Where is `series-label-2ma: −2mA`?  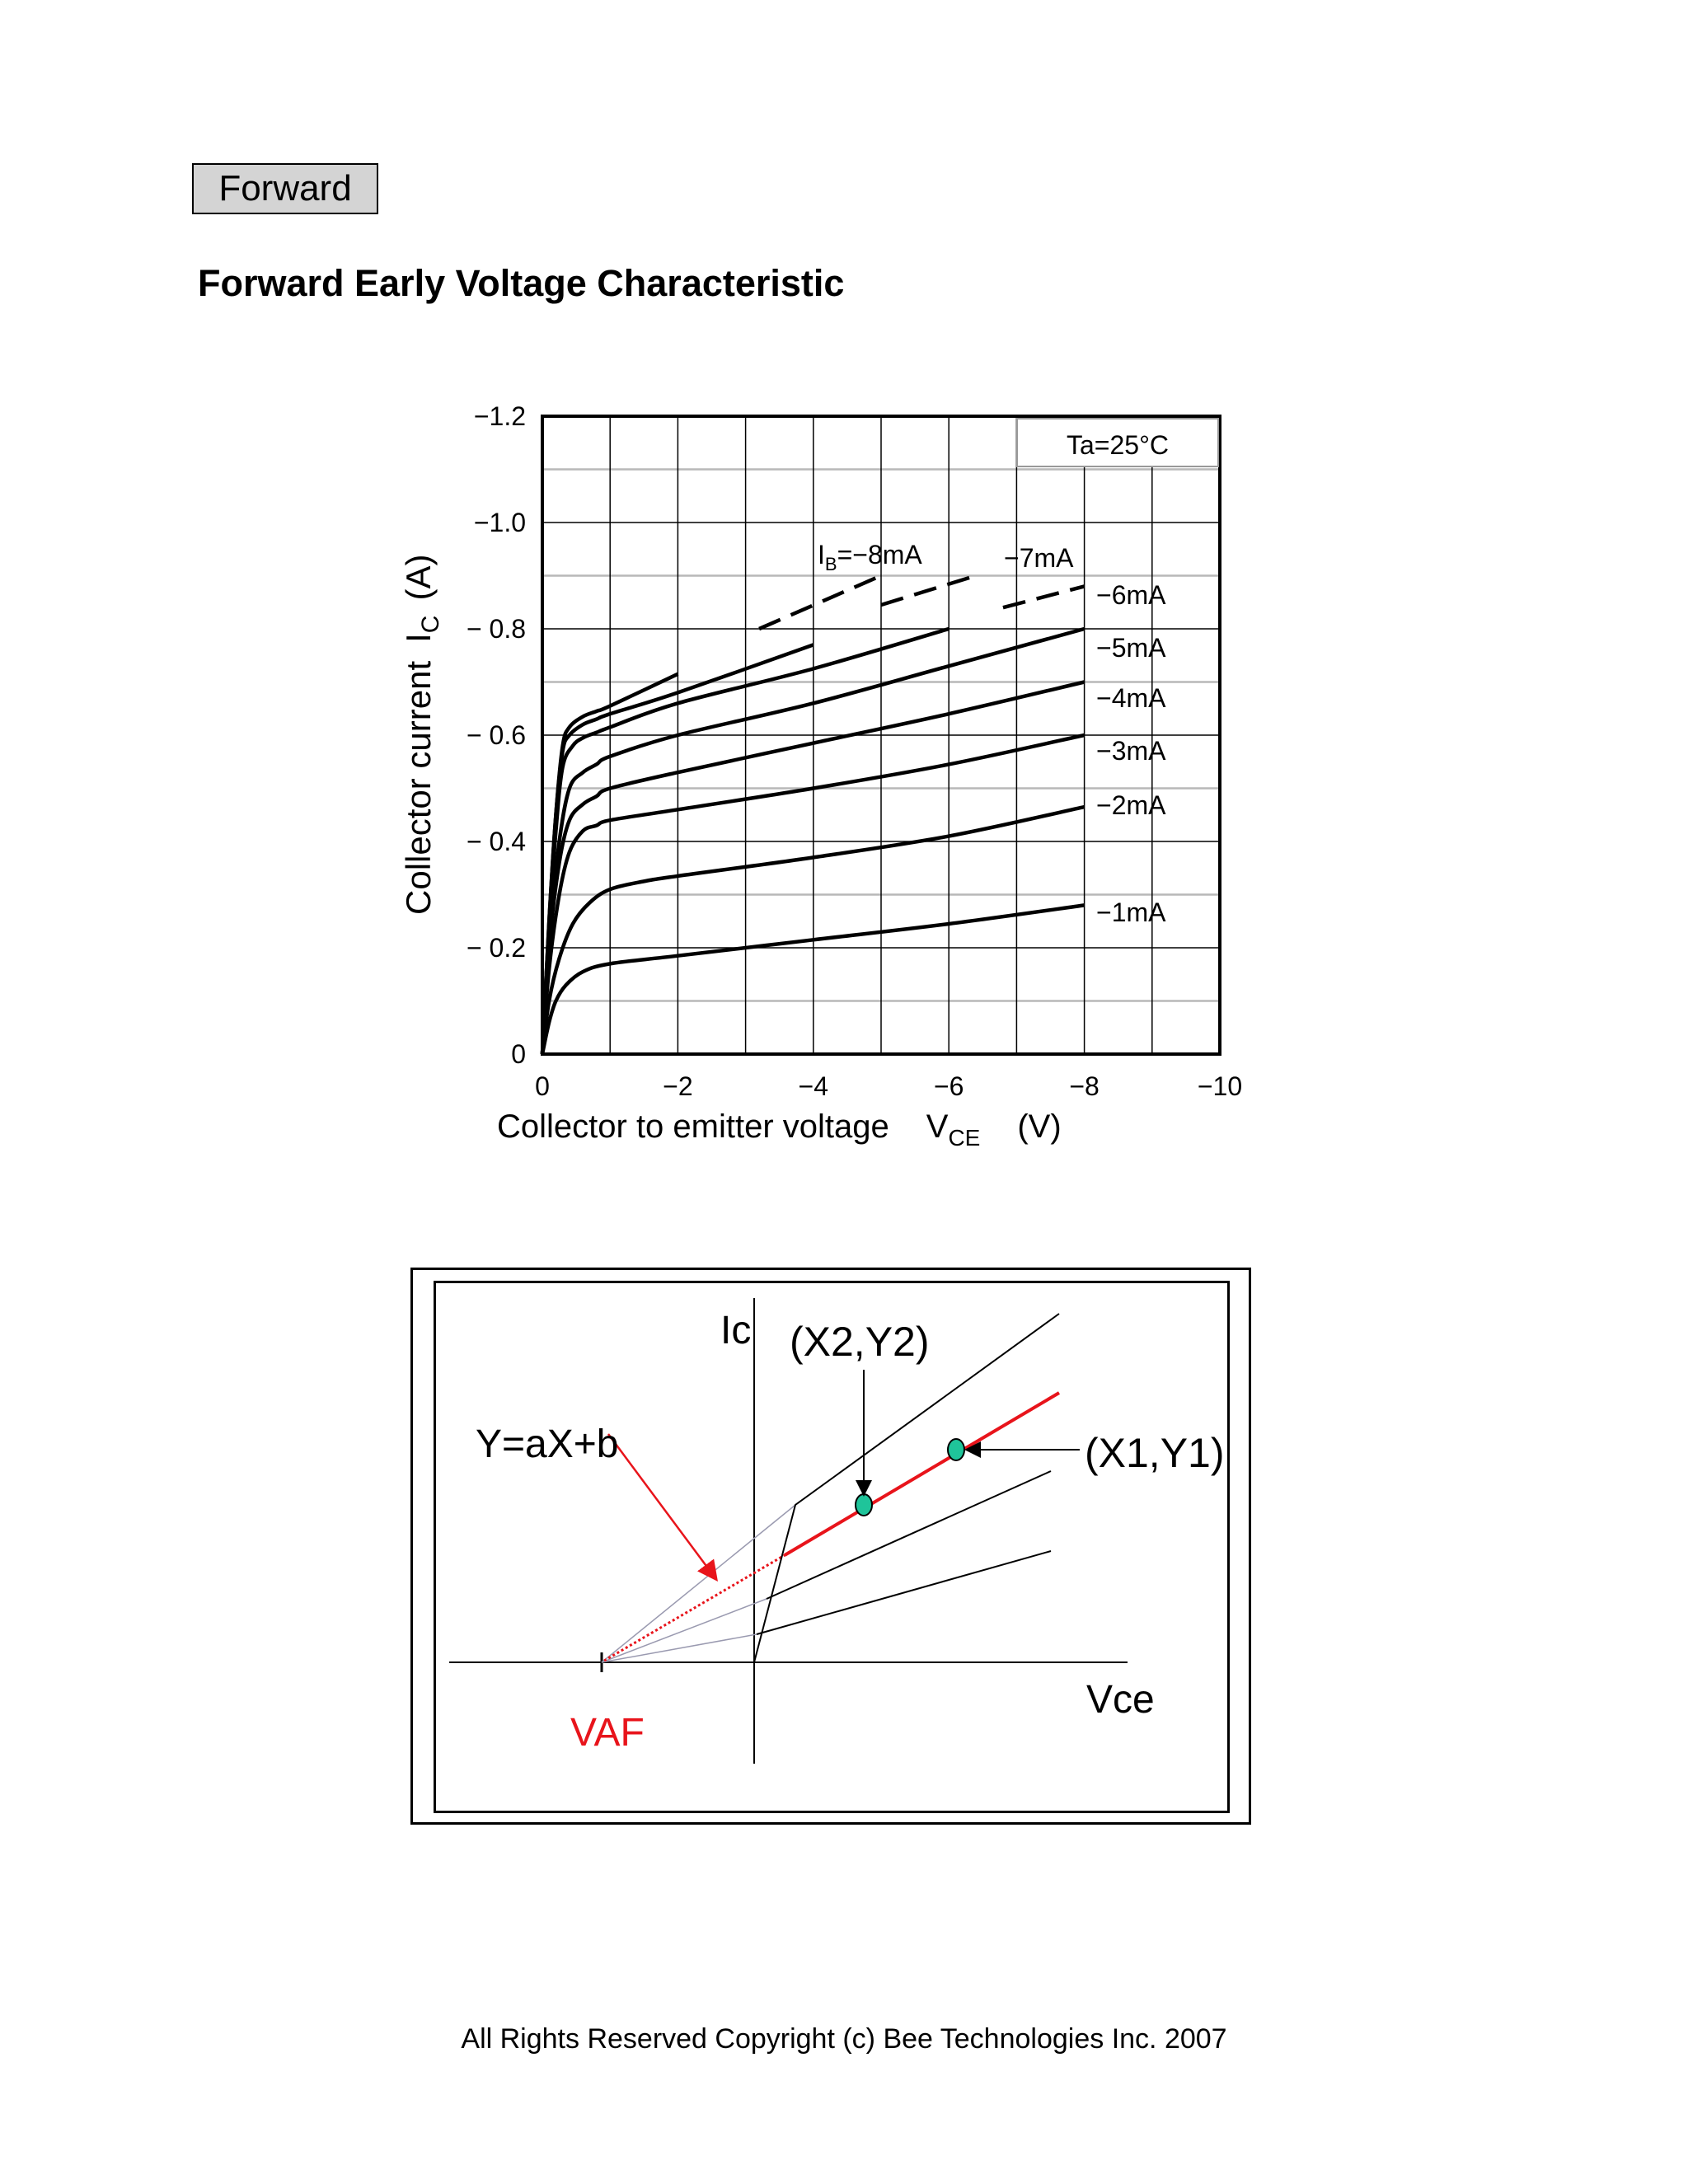 series-label-2ma: −2mA is located at coordinates (1131, 805).